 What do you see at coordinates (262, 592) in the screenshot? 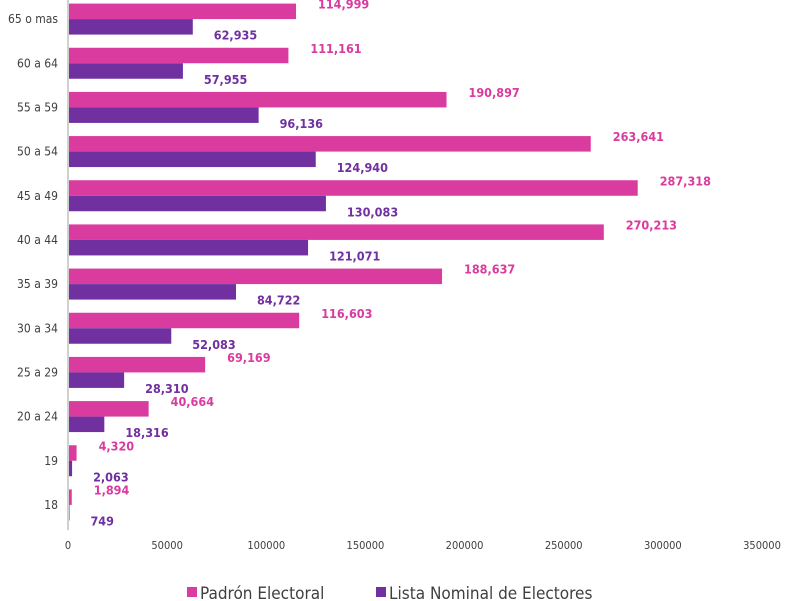
I see `legend-label: Padrón Electoral` at bounding box center [262, 592].